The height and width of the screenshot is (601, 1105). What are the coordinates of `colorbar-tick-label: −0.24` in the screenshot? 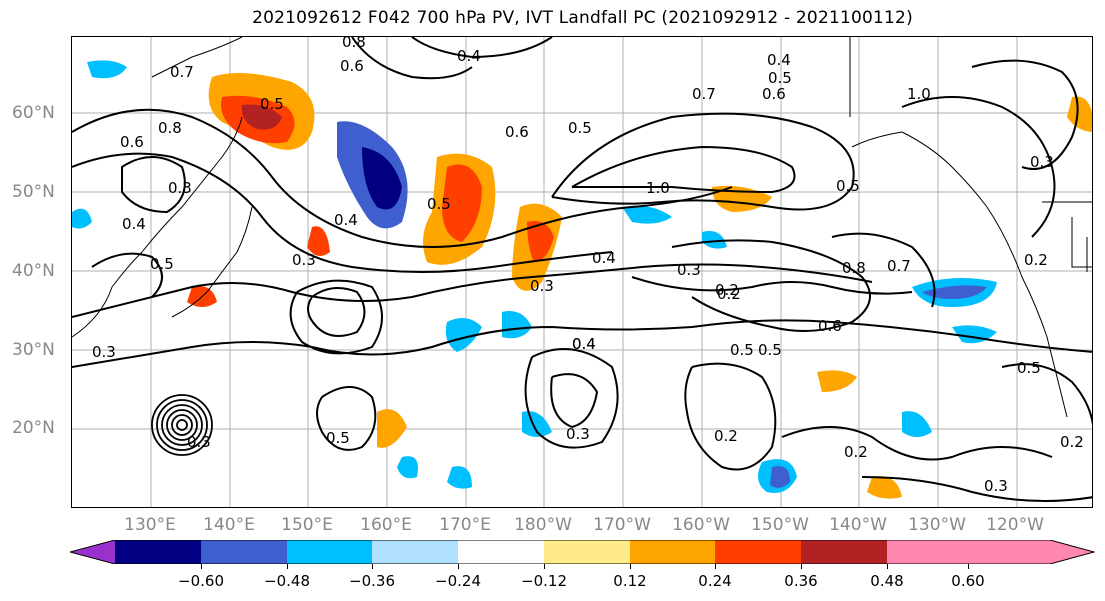 It's located at (458, 581).